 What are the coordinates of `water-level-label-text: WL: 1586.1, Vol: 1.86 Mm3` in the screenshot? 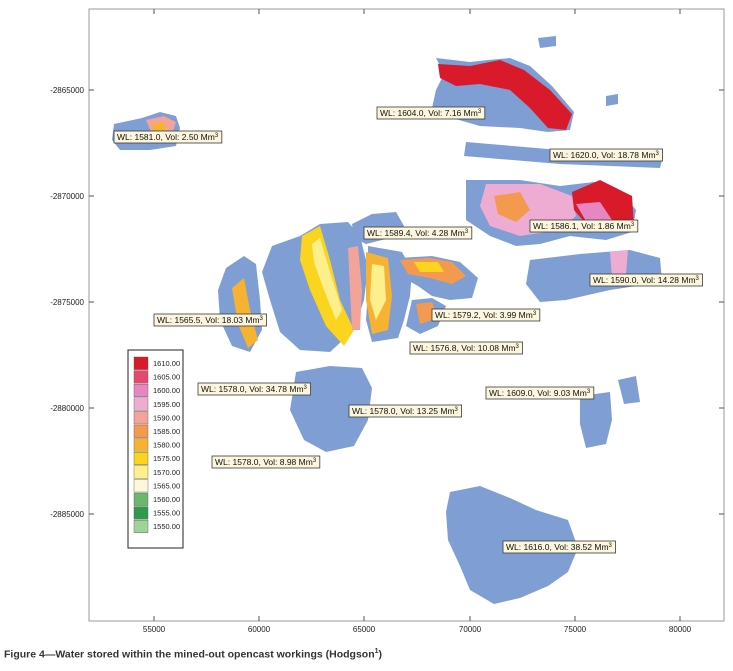 It's located at (584, 226).